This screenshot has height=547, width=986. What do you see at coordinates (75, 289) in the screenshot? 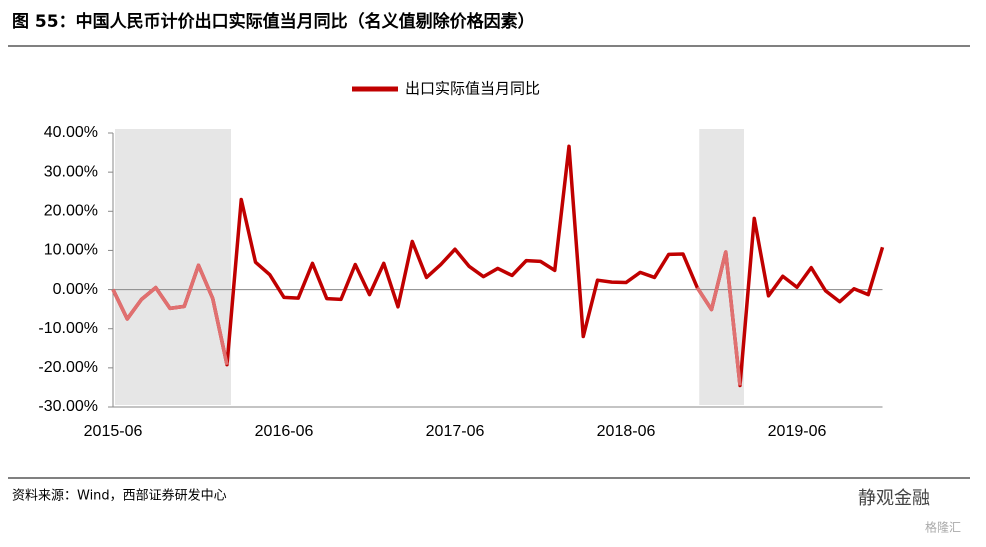
I see `y-tick-label: 0.00%` at bounding box center [75, 289].